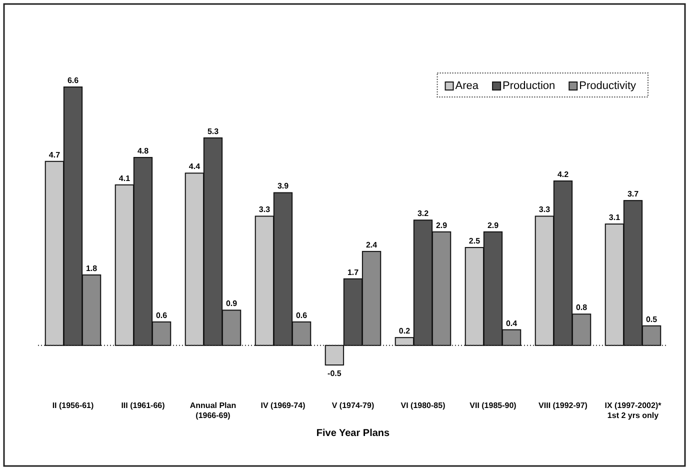  What do you see at coordinates (353, 433) in the screenshot?
I see `x-axis-title: Five Year Plans` at bounding box center [353, 433].